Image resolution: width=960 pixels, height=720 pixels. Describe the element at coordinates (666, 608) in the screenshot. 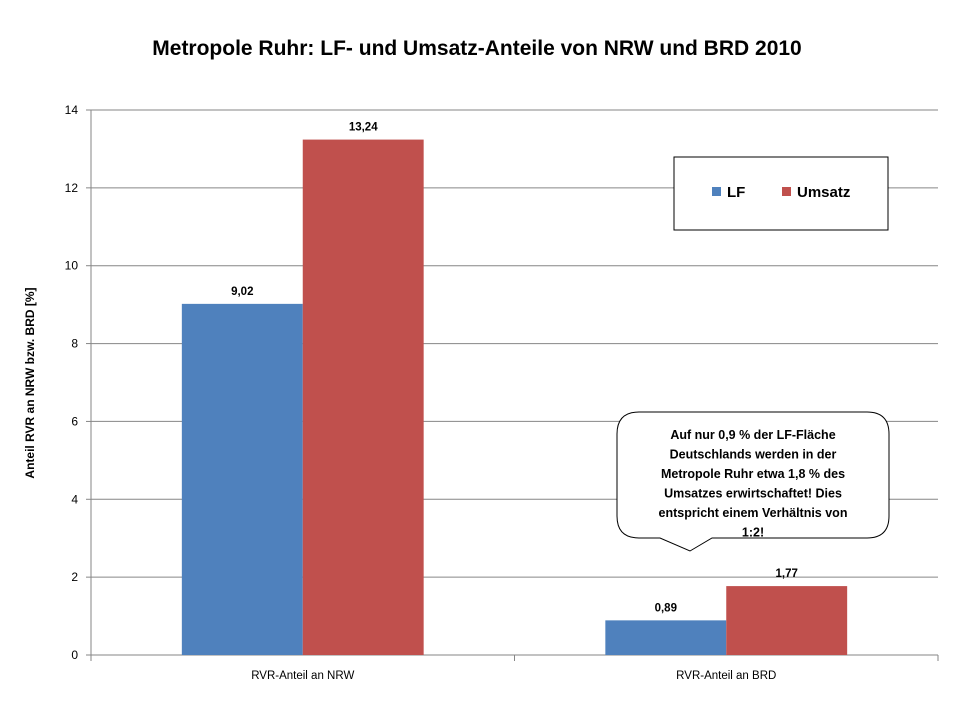

I see `data-label: 0,89` at that location.